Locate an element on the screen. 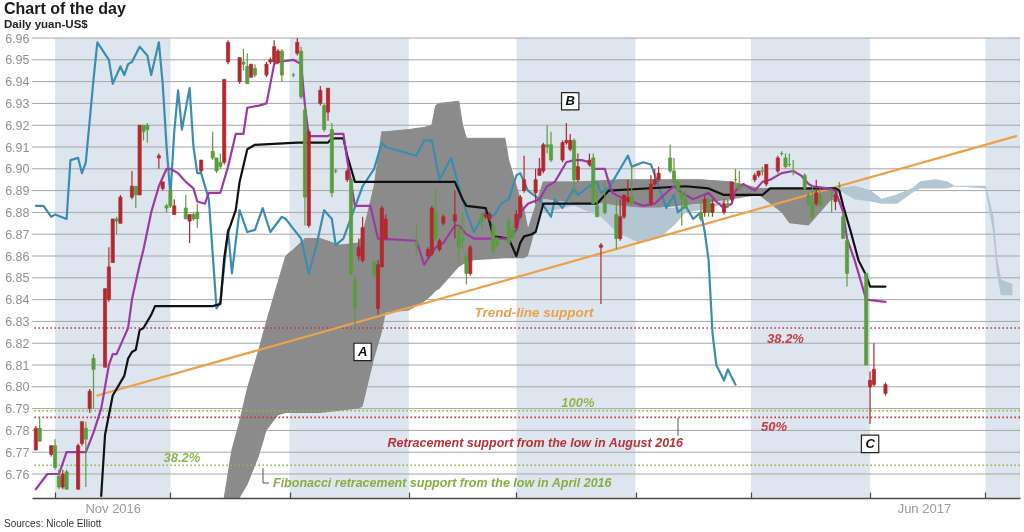 Image resolution: width=1024 pixels, height=532 pixels. y-tick-label: 6.77 is located at coordinates (17, 452).